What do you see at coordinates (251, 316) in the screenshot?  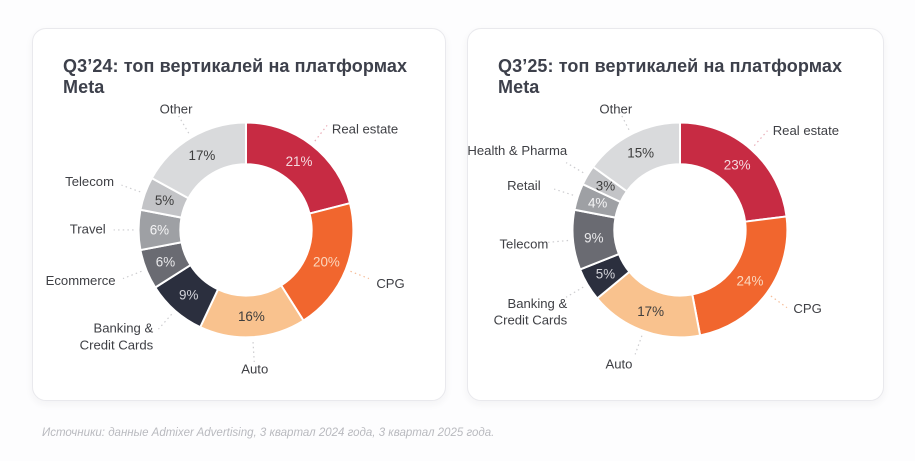 I see `slice-percent-label: 16%` at bounding box center [251, 316].